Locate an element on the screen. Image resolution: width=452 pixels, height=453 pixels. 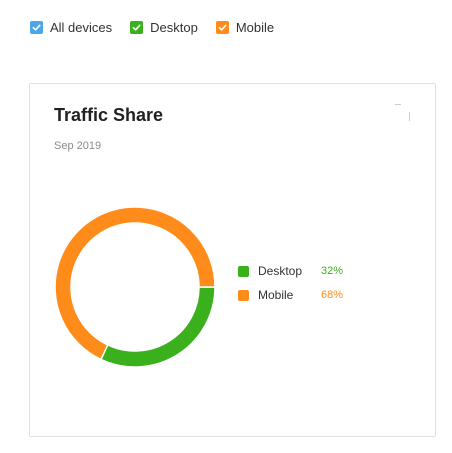
filter-all-devices: All devices is located at coordinates (71, 27).